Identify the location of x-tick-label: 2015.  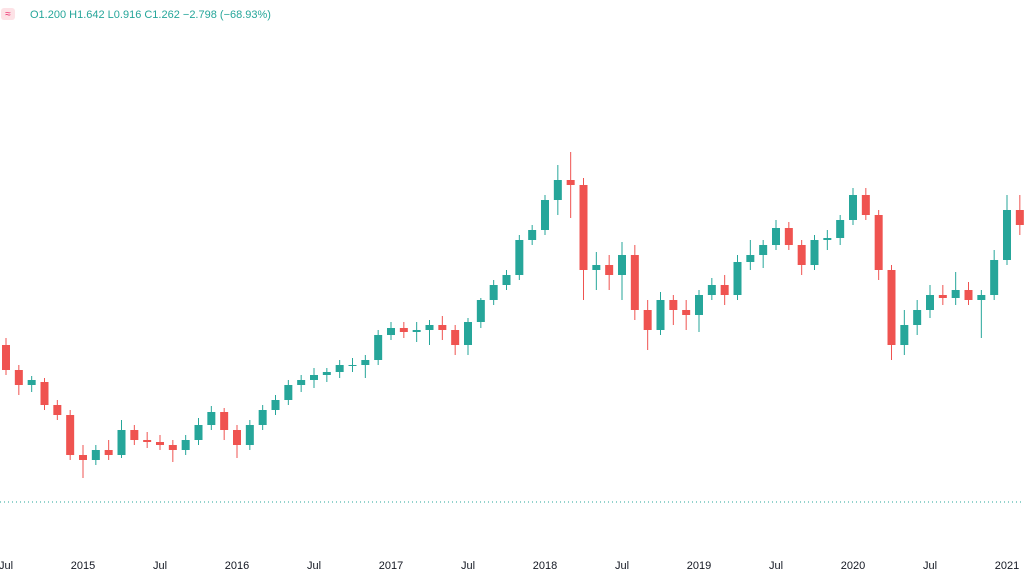
(83, 566).